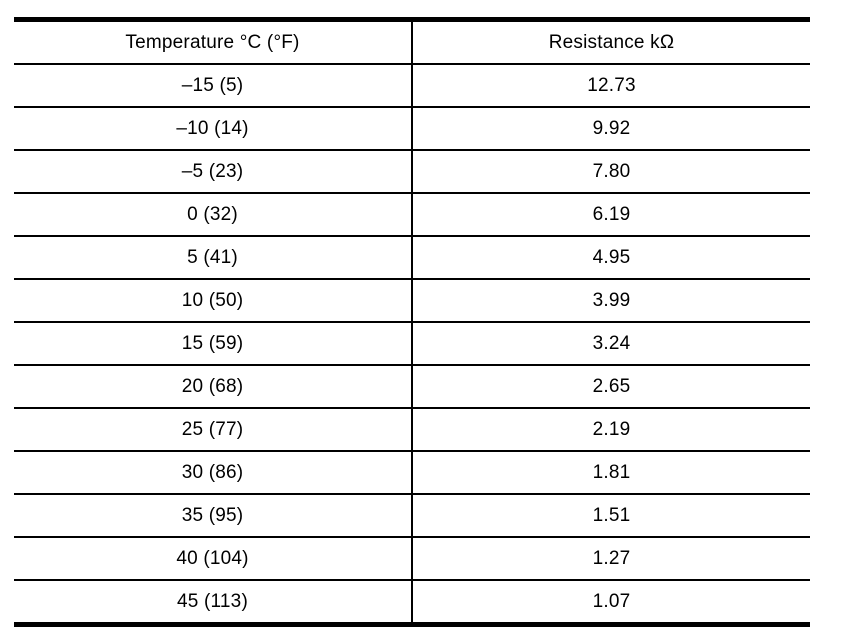 Image resolution: width=864 pixels, height=632 pixels. What do you see at coordinates (611, 128) in the screenshot?
I see `resistance-cell: 9.92` at bounding box center [611, 128].